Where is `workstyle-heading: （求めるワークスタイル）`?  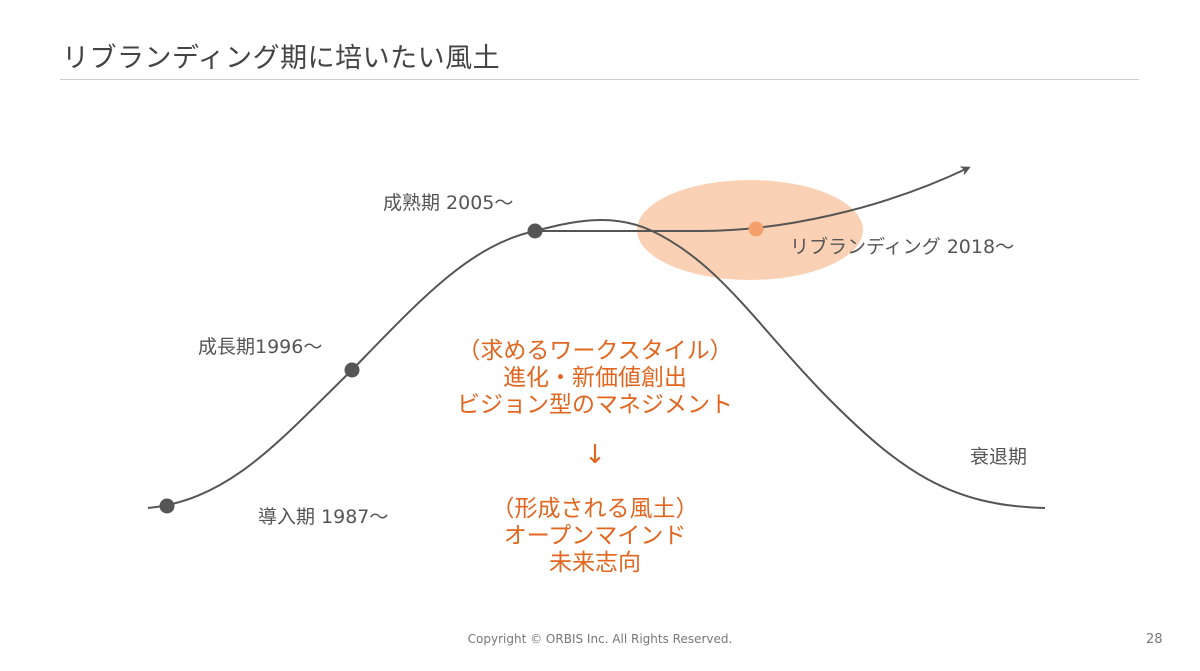
workstyle-heading: （求めるワークスタイル） is located at coordinates (595, 351).